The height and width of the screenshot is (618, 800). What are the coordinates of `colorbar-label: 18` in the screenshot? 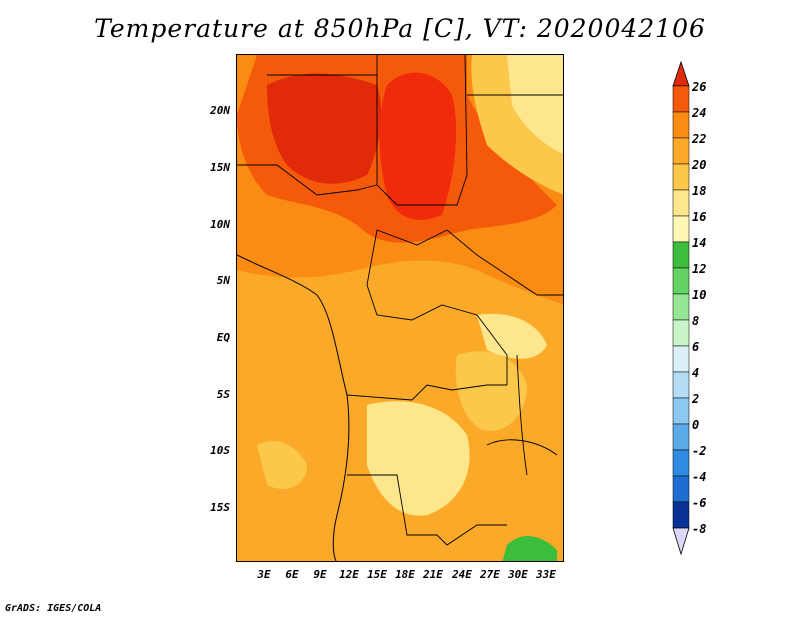 It's located at (699, 191).